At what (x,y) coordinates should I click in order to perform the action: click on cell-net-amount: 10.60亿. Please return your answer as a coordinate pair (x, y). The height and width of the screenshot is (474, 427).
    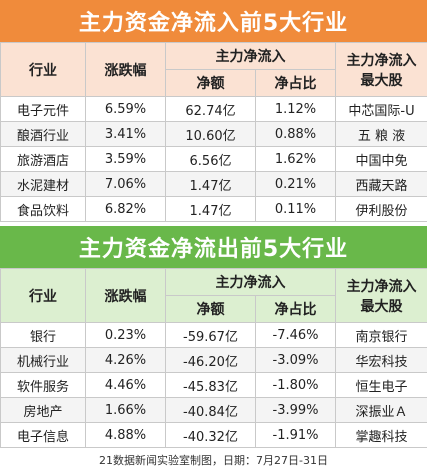
    Looking at the image, I should click on (210, 134).